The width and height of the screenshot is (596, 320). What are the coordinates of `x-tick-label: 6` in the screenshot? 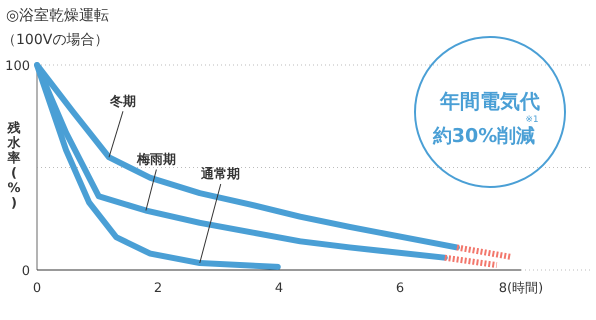 It's located at (400, 288).